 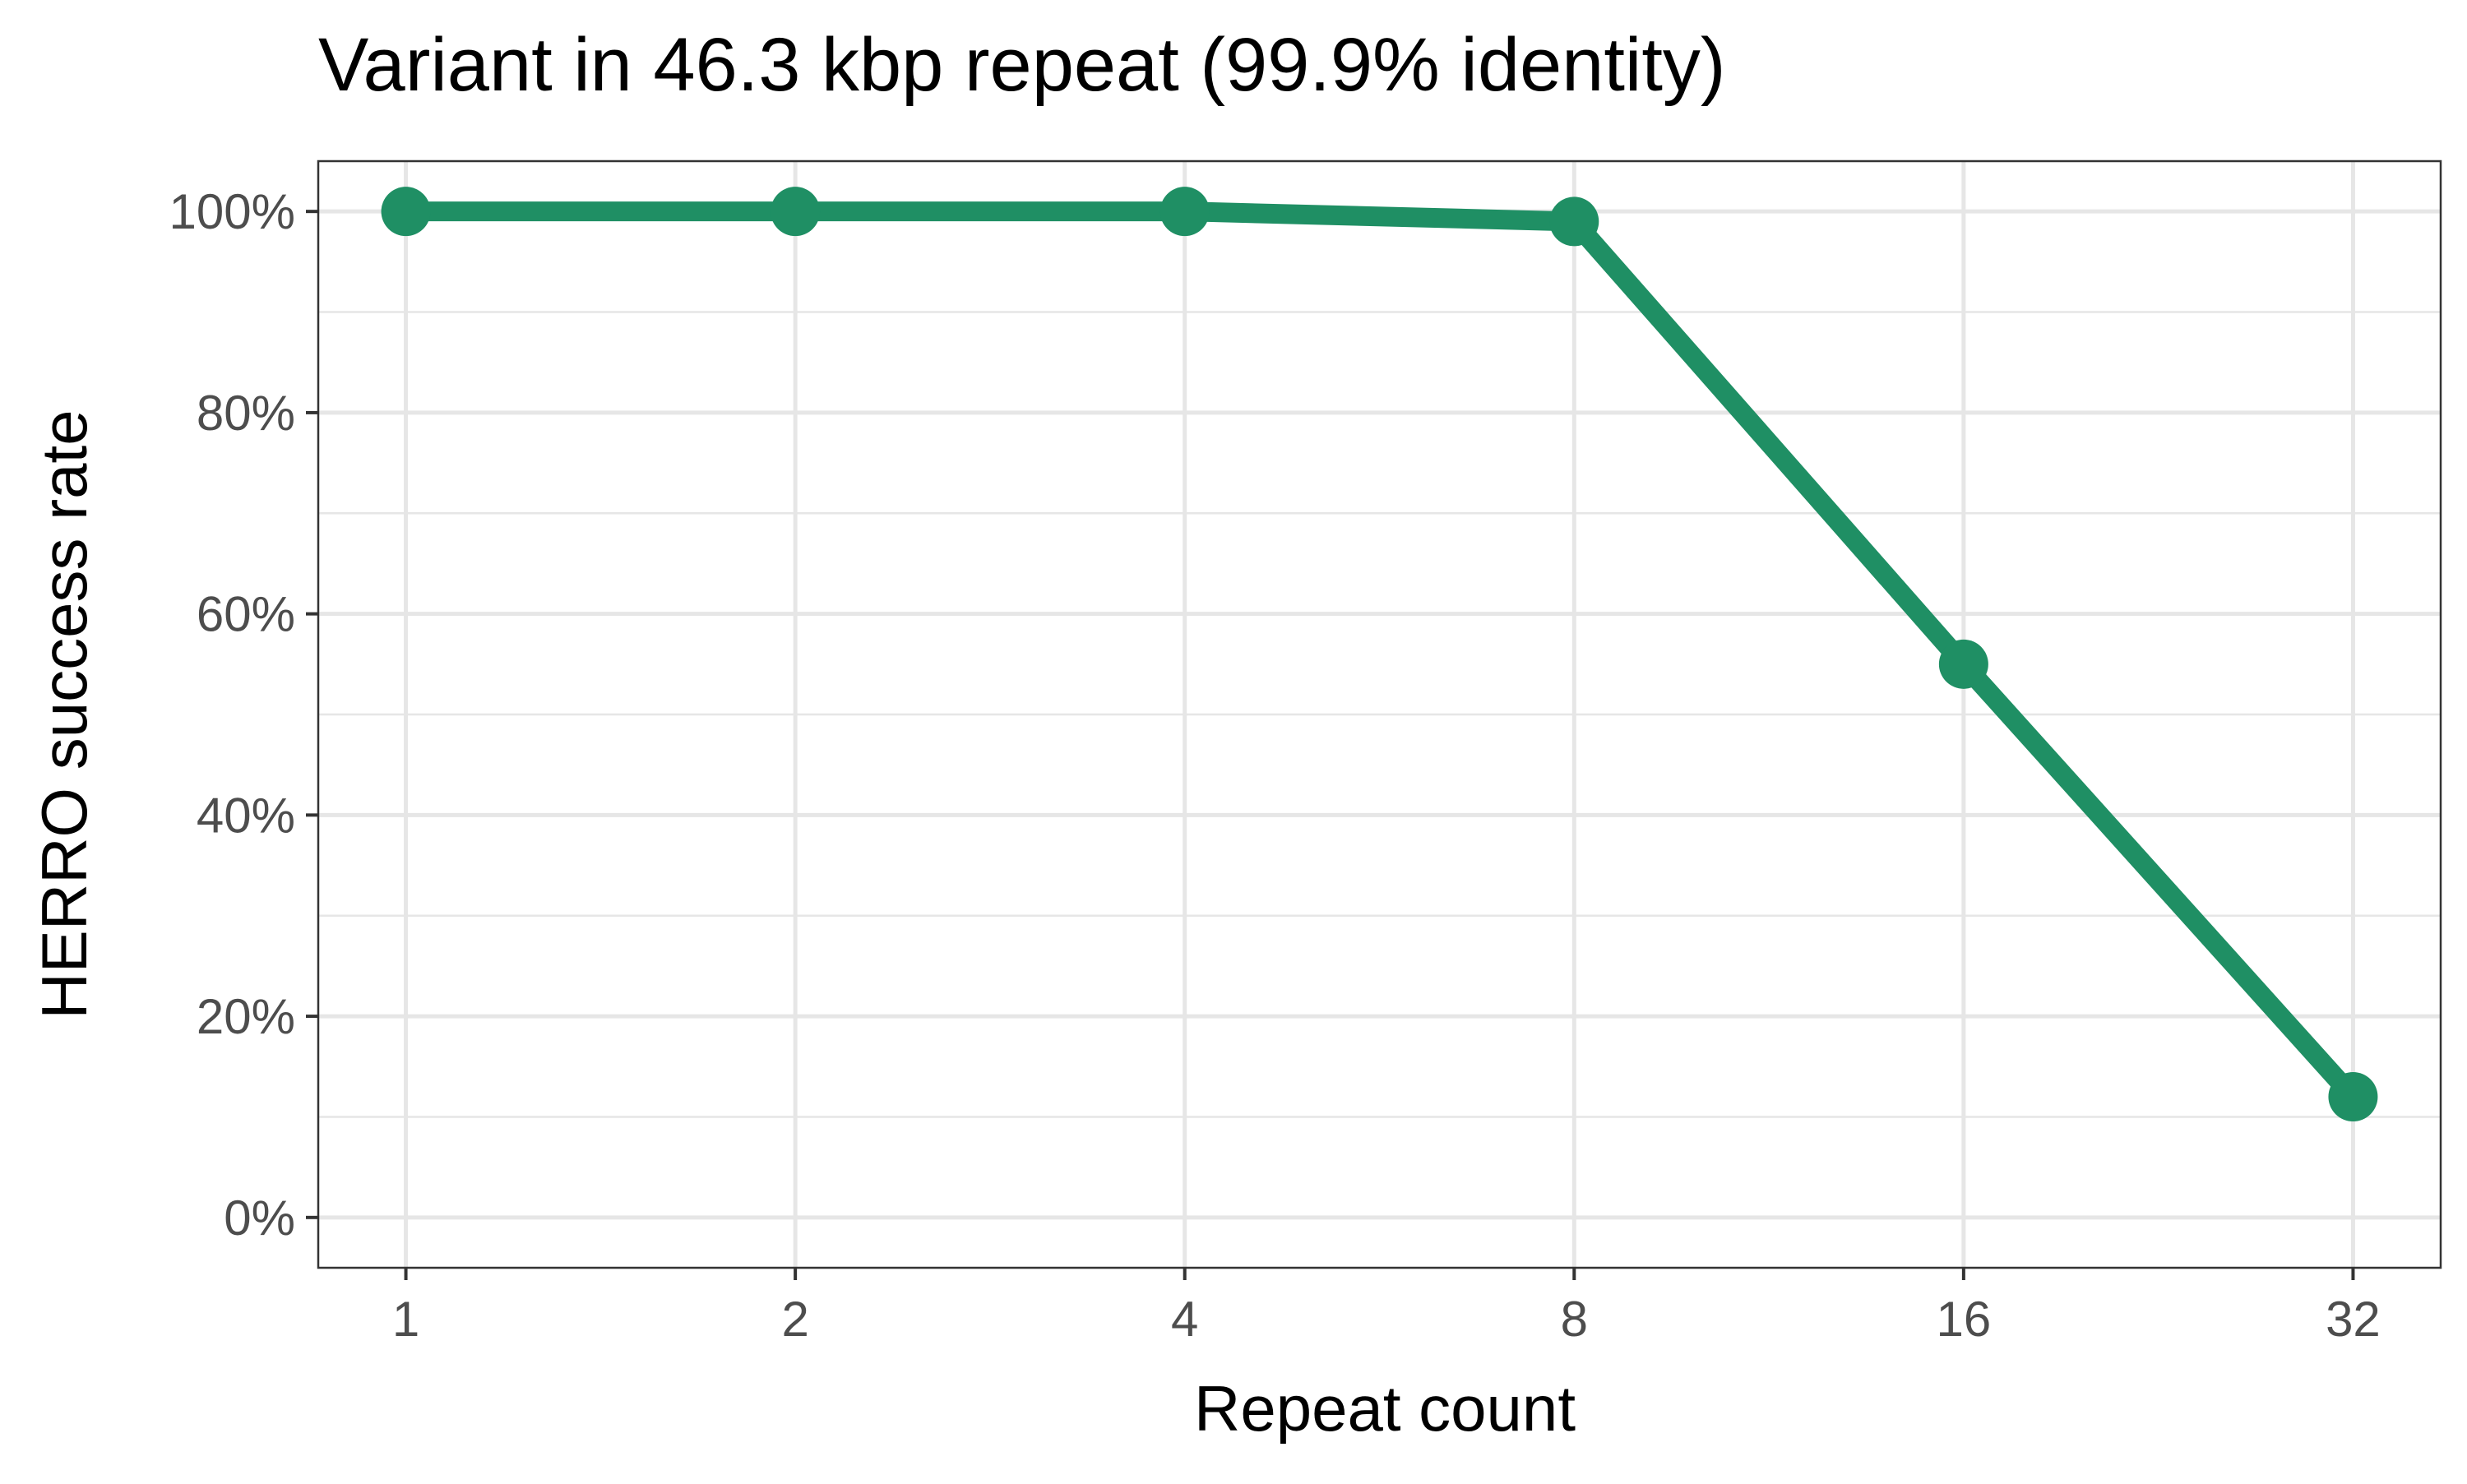 What do you see at coordinates (259, 1218) in the screenshot?
I see `y-tick-label: 0%` at bounding box center [259, 1218].